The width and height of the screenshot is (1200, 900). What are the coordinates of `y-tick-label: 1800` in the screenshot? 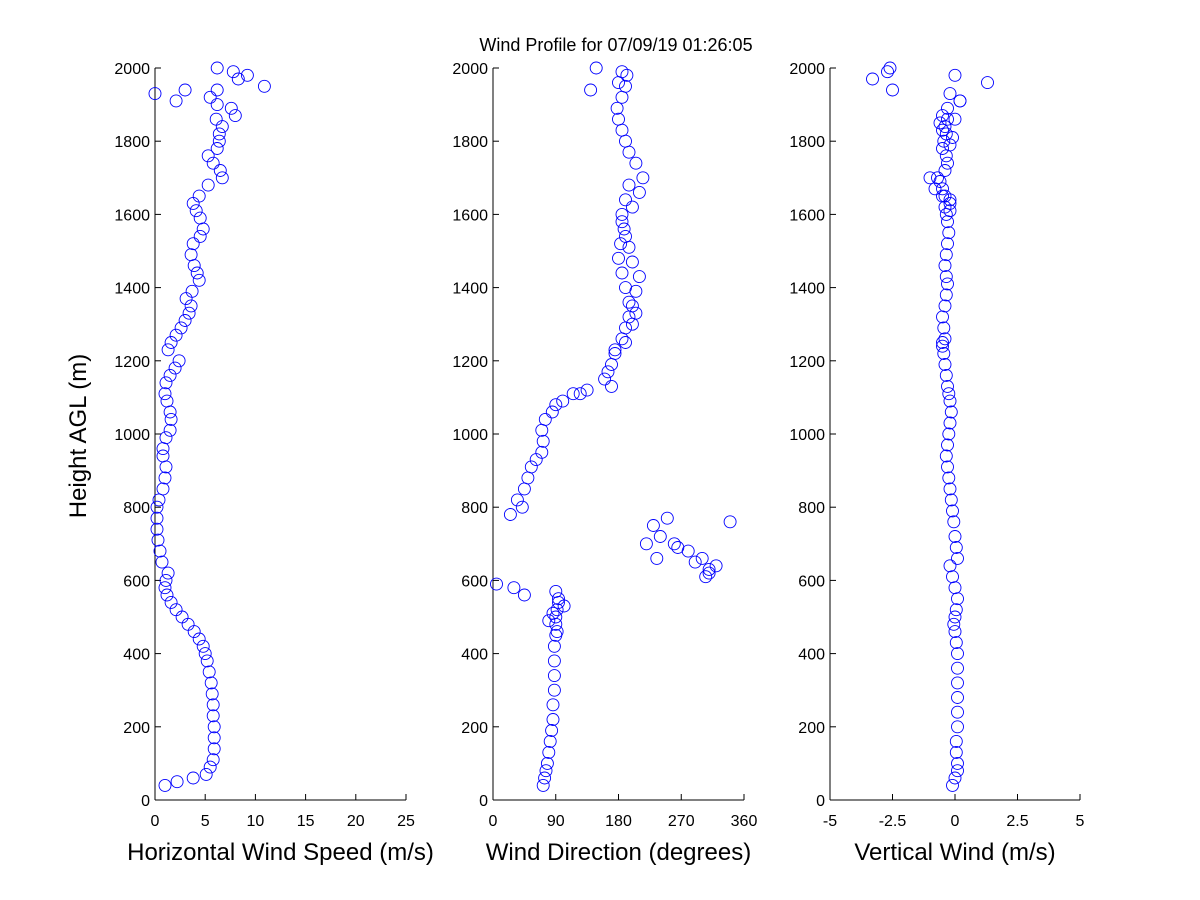 It's located at (807, 142).